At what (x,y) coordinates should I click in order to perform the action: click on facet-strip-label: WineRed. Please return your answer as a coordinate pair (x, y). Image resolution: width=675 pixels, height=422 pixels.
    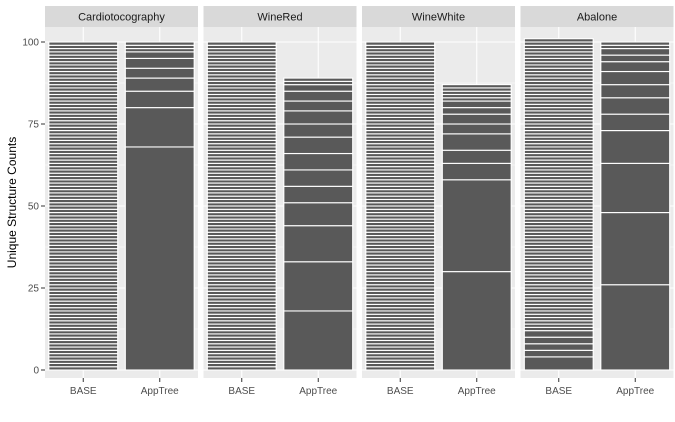
    Looking at the image, I should click on (279, 18).